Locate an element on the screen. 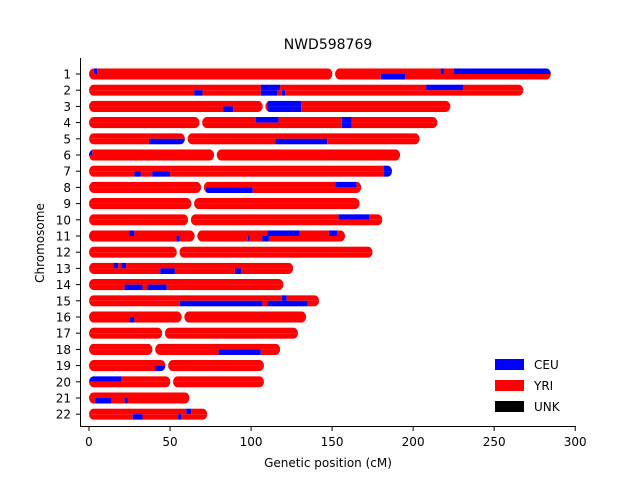  y-tick-label: 11 is located at coordinates (63, 237).